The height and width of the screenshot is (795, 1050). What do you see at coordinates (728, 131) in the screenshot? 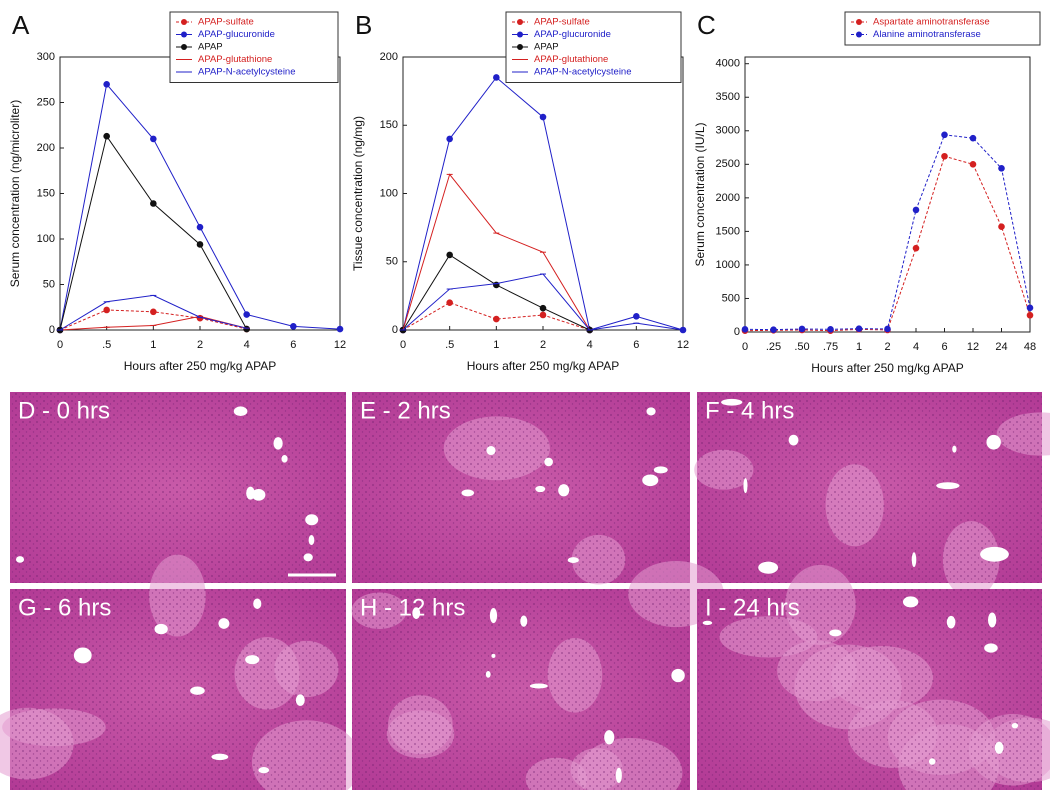
I see `y-tick-label: 3000` at bounding box center [728, 131].